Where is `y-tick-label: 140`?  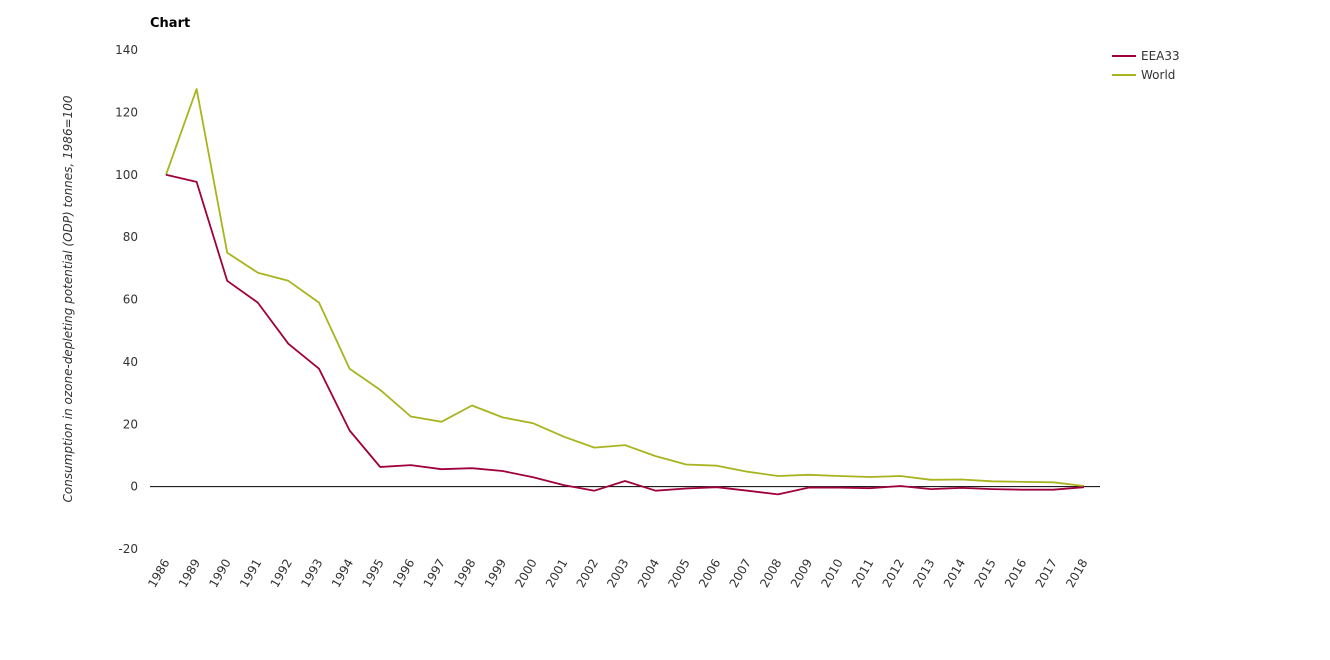
y-tick-label: 140 is located at coordinates (126, 50).